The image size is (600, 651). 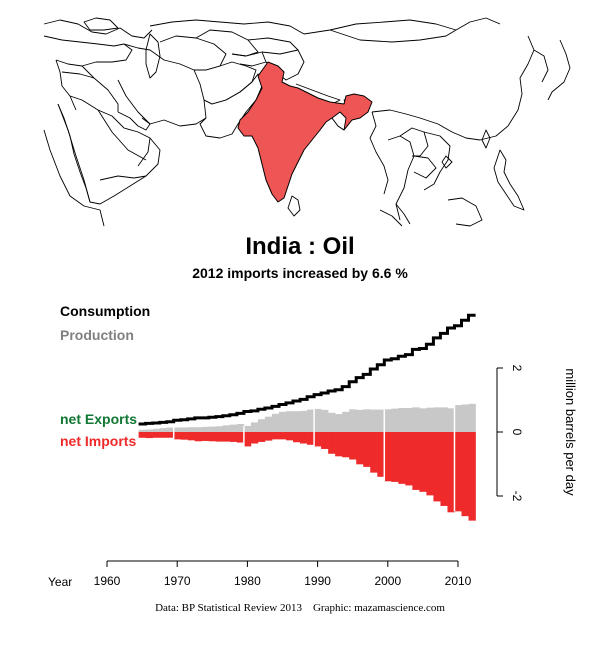 I want to click on net-imports-bar-2008, so click(x=444, y=469).